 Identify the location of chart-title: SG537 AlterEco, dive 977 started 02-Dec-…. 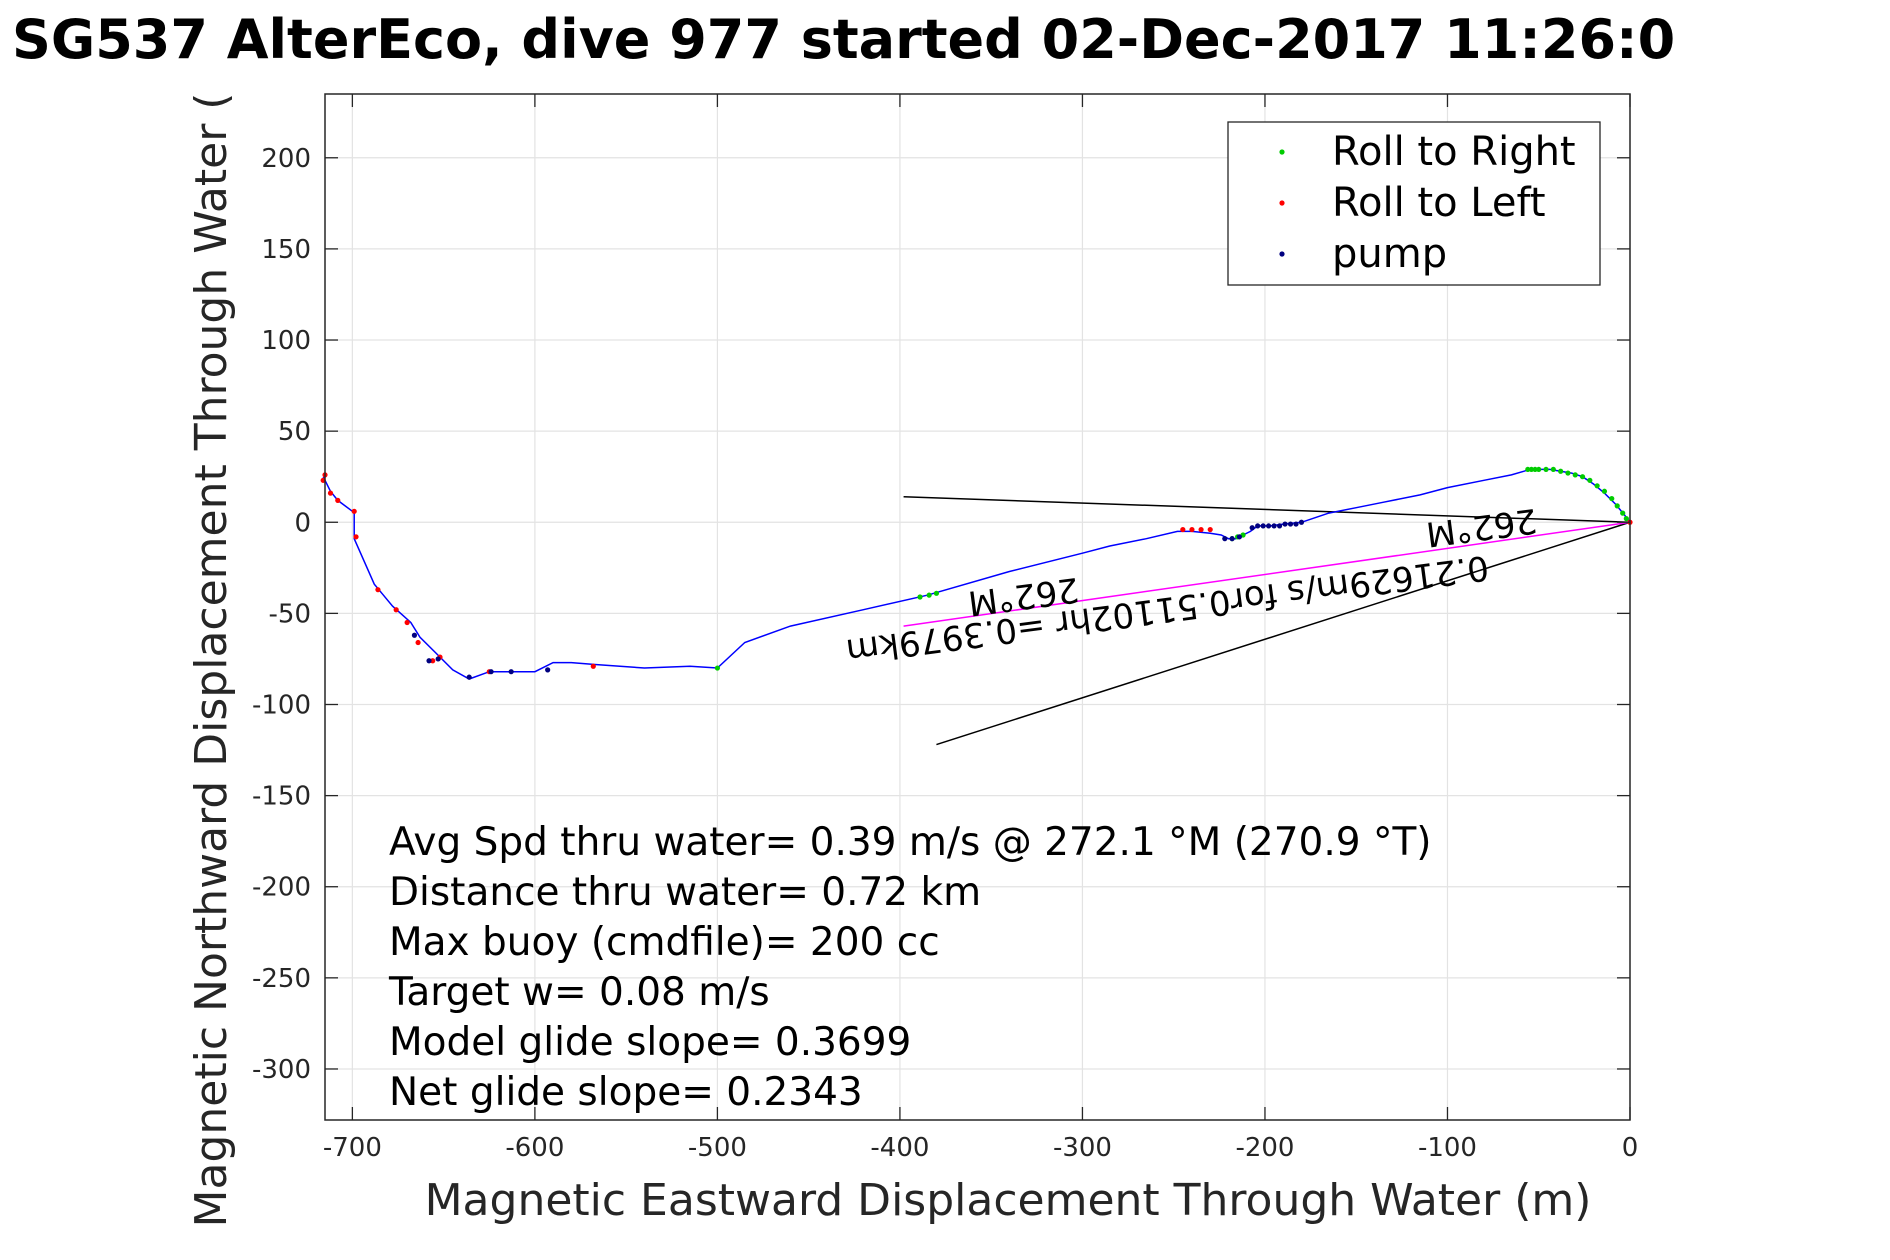
(843, 39).